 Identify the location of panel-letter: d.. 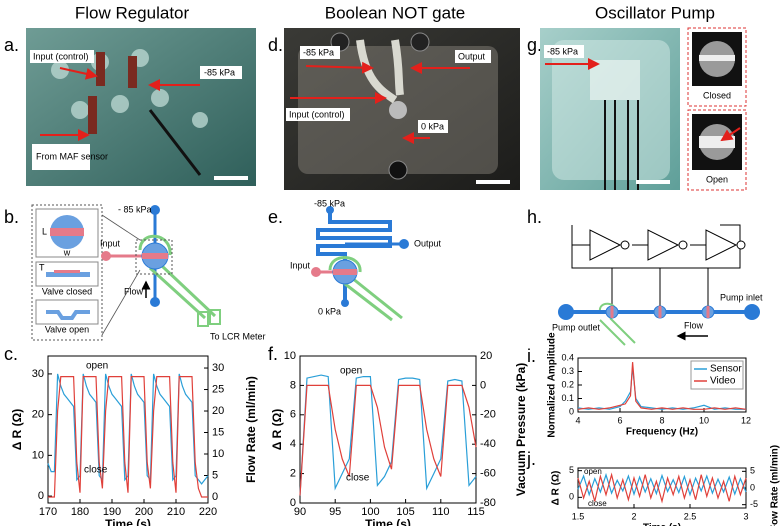
(275, 45).